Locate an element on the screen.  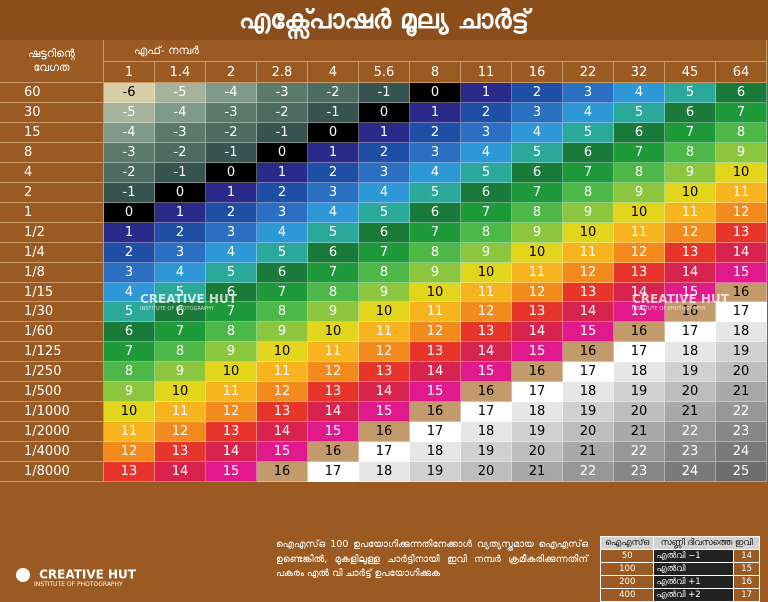
ev-cell: -3 is located at coordinates (282, 93).